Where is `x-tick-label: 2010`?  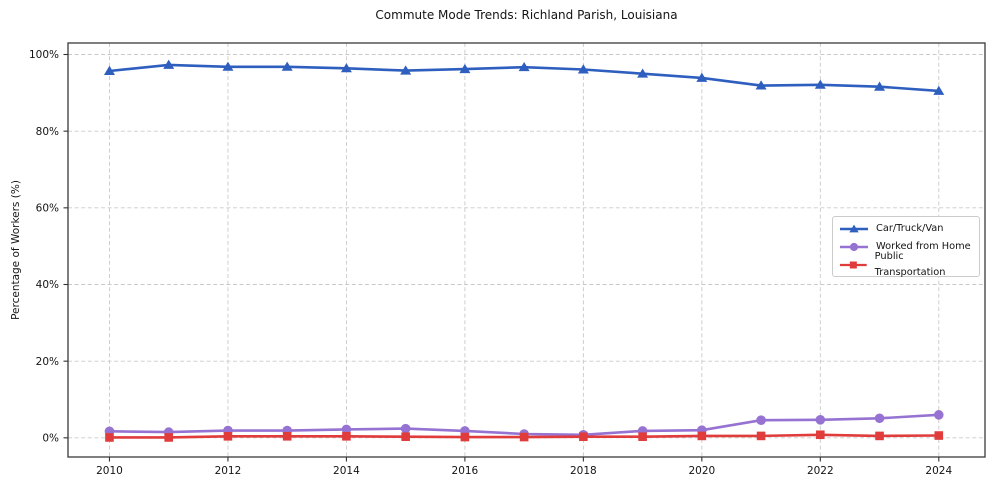 x-tick-label: 2010 is located at coordinates (109, 471).